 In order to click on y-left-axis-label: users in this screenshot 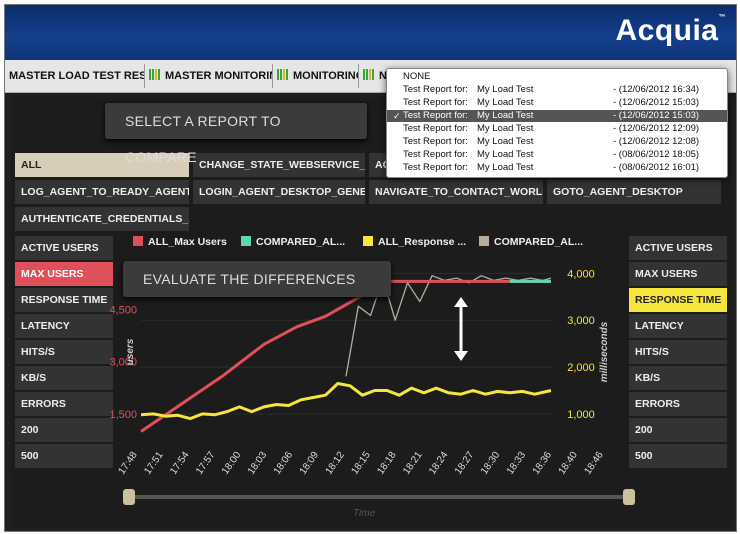, I will do `click(130, 351)`.